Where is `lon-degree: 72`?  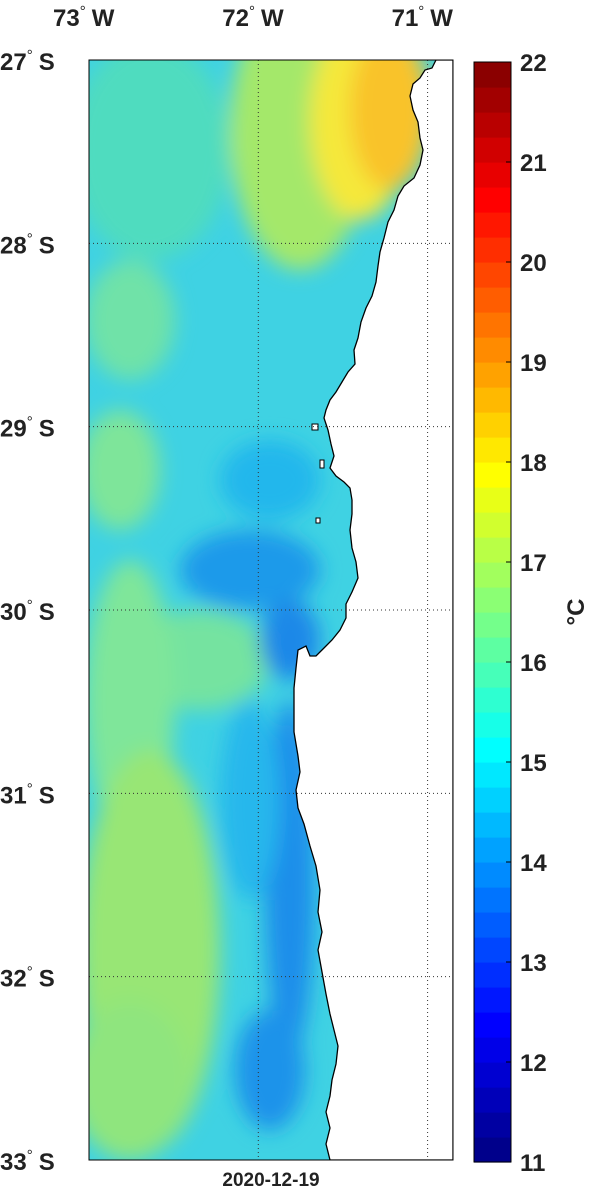 lon-degree: 72 is located at coordinates (235, 18).